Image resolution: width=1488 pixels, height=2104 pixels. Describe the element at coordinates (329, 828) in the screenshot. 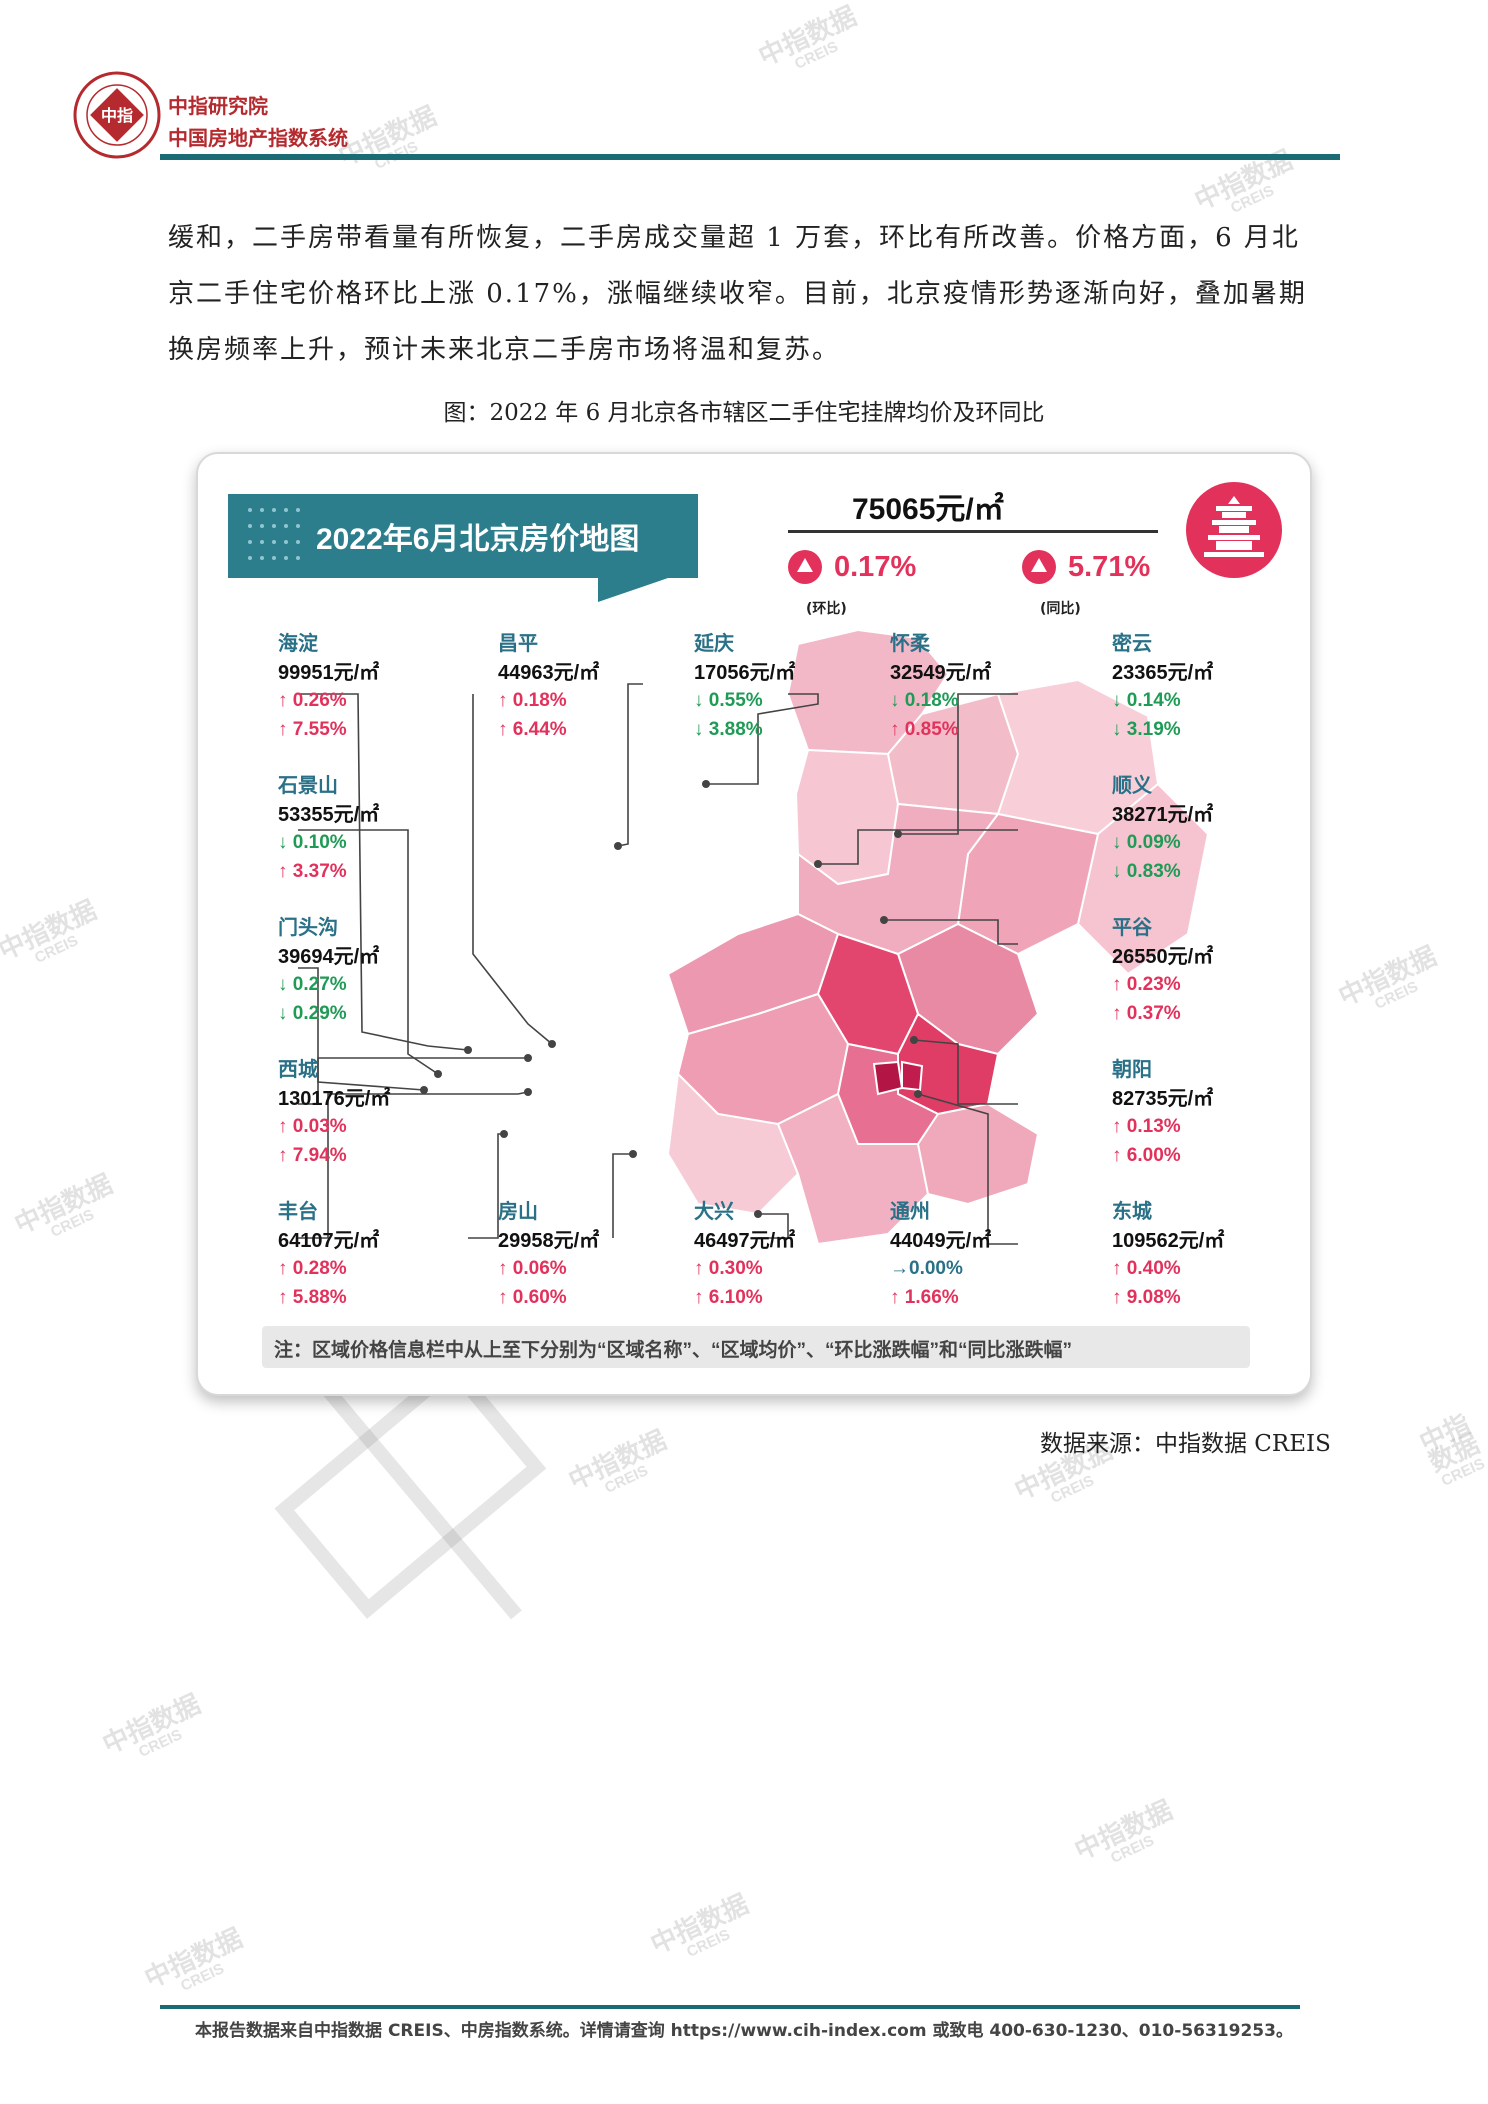

I see `district-shijingshan: 石景山 53355元/㎡ ↓ 0.10% ↑ 3.37%` at that location.